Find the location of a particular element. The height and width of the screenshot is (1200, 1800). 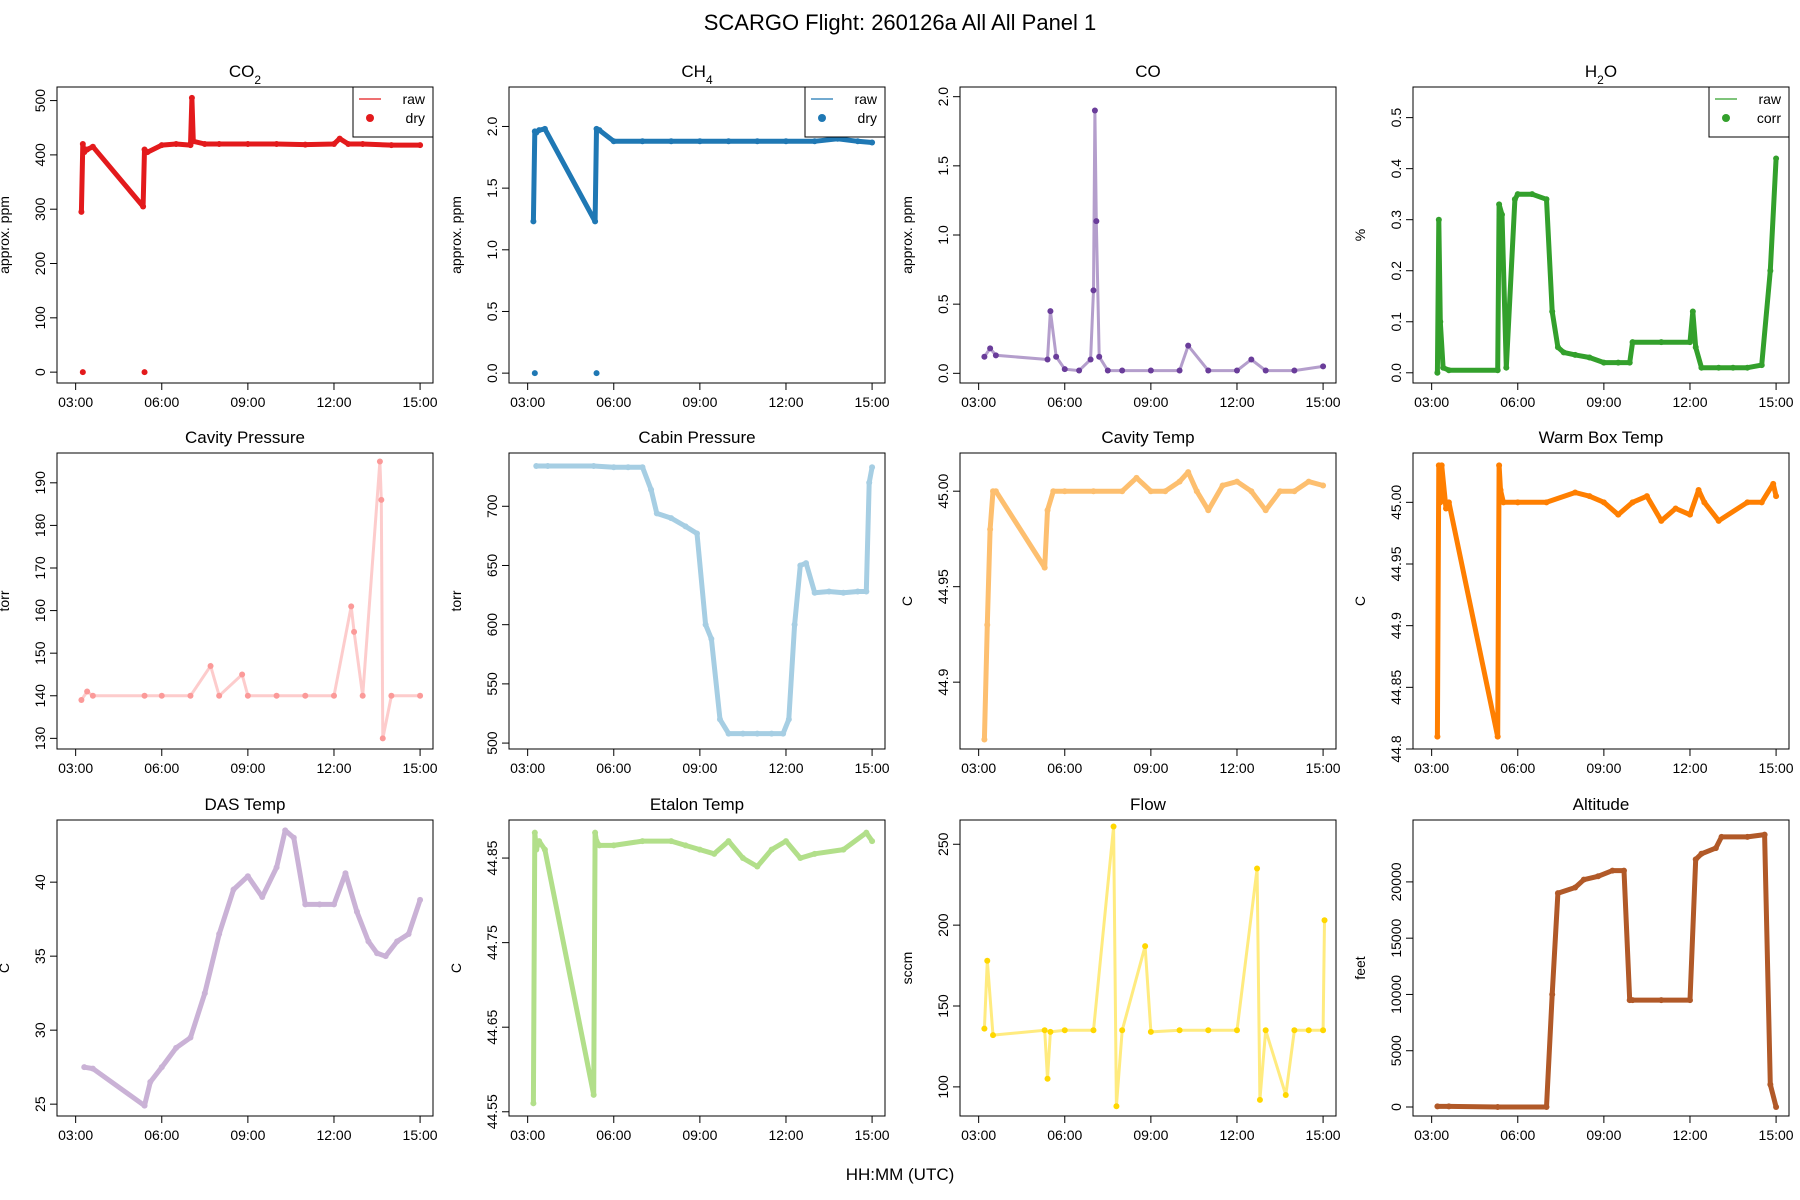

figure-title: SCARGO Flight: 260126a All All Panel 1 is located at coordinates (900, 22).